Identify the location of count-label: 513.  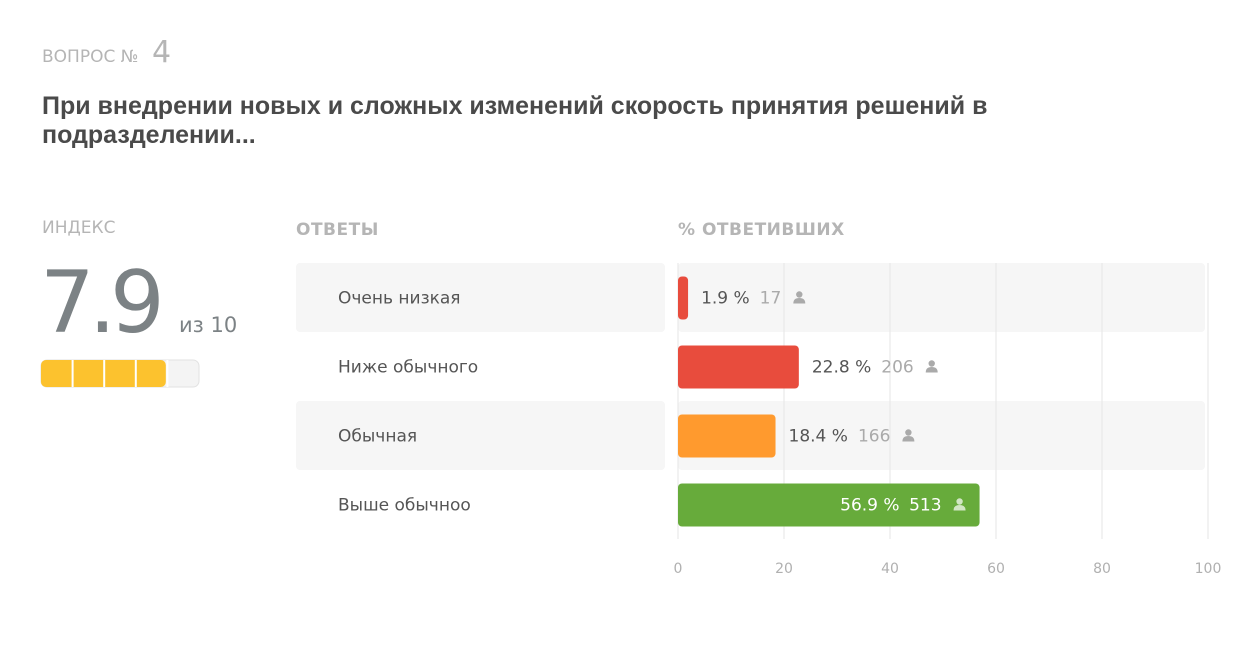
(925, 506).